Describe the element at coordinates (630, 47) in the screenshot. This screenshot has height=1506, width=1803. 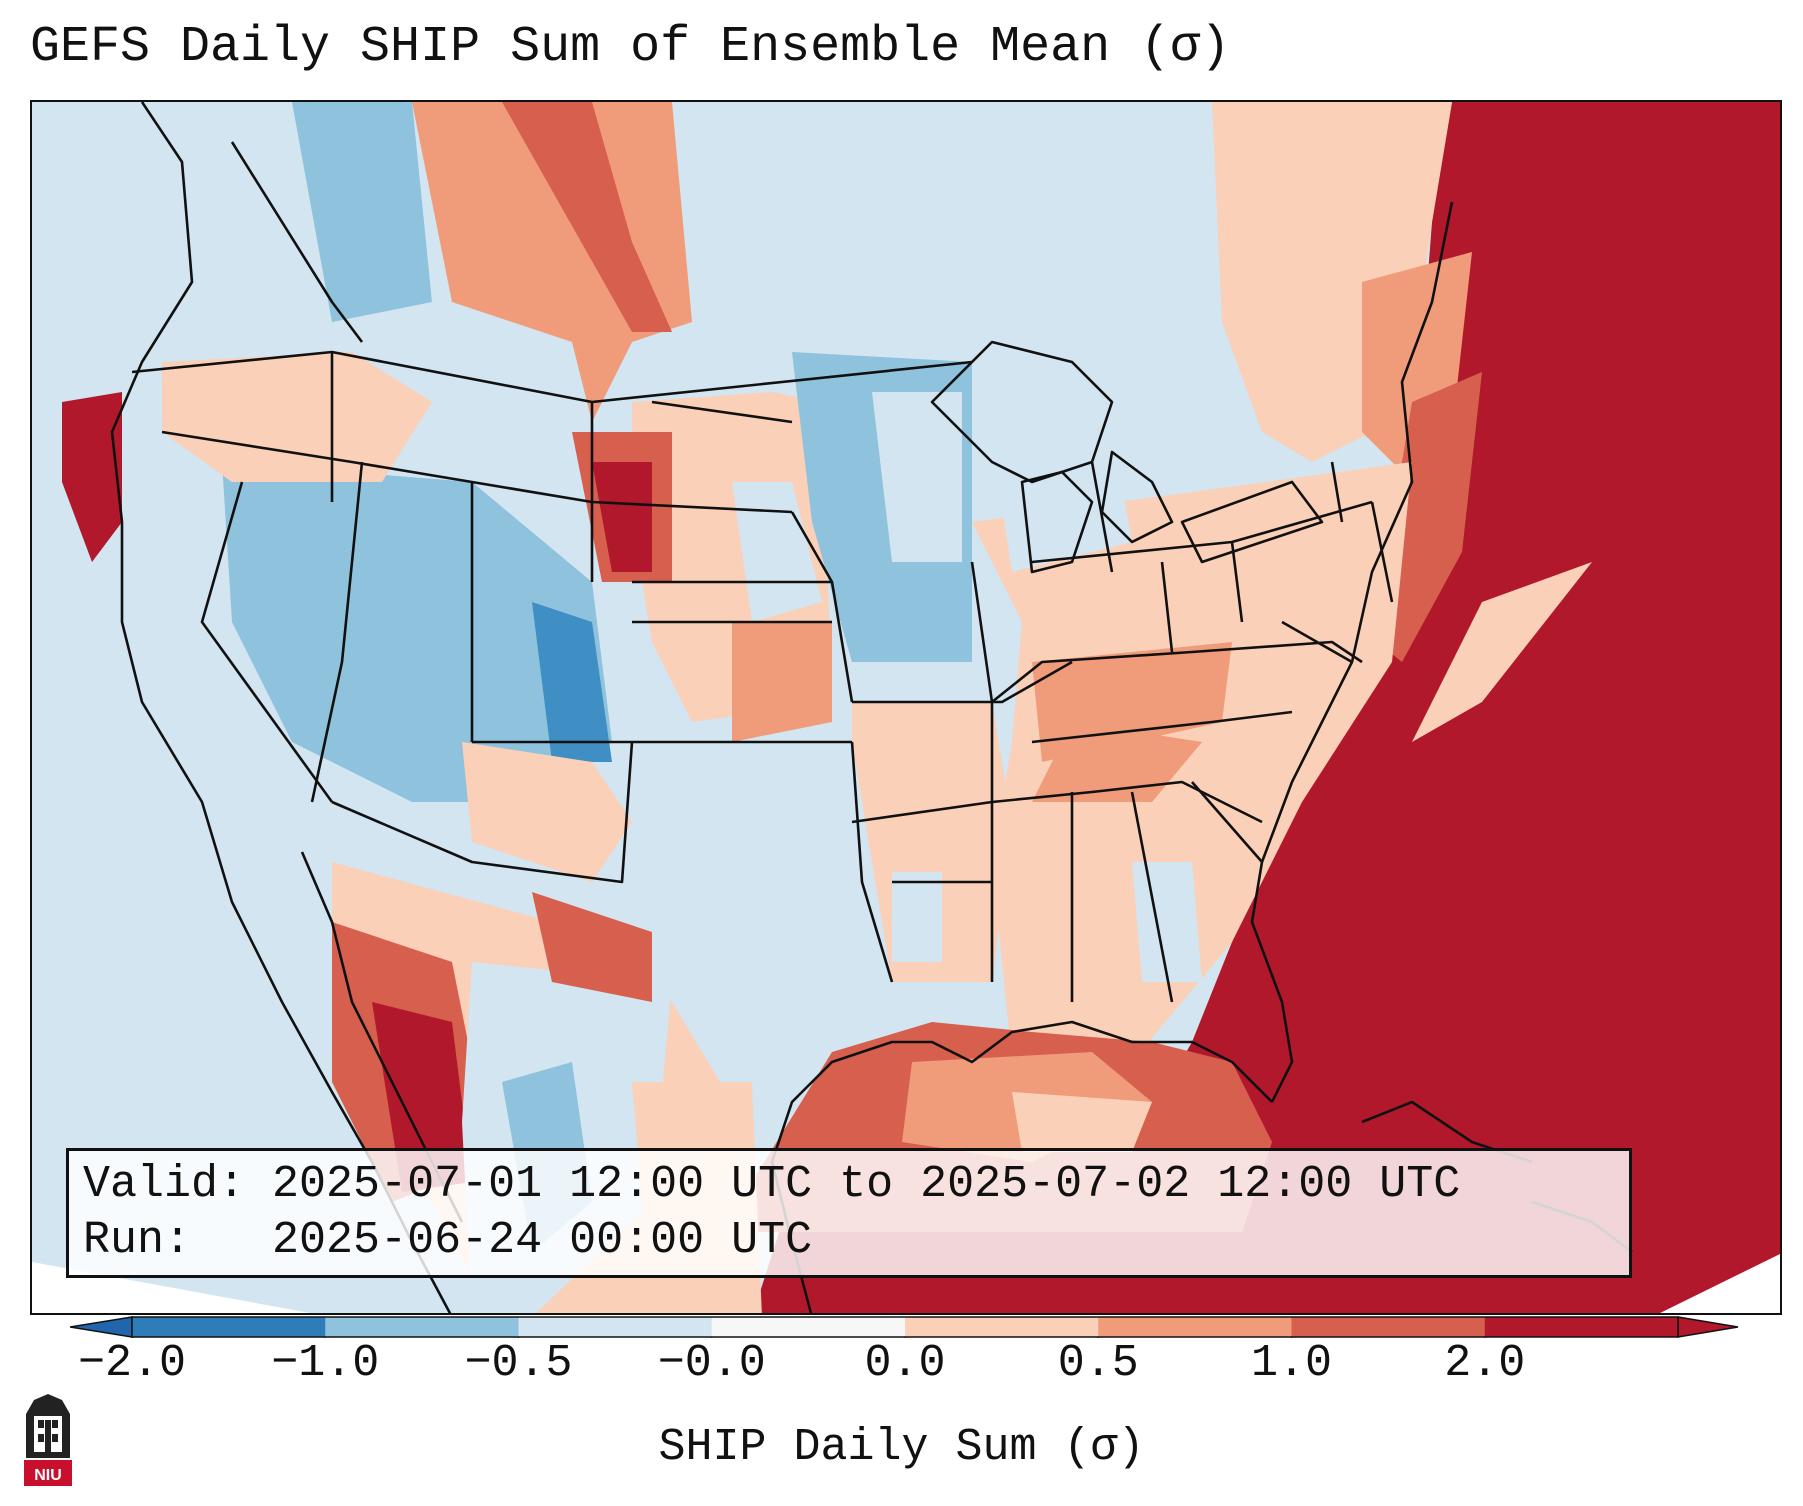
I see `map-title: GEFS Daily SHIP Sum of Ensemble Mean (σ)` at that location.